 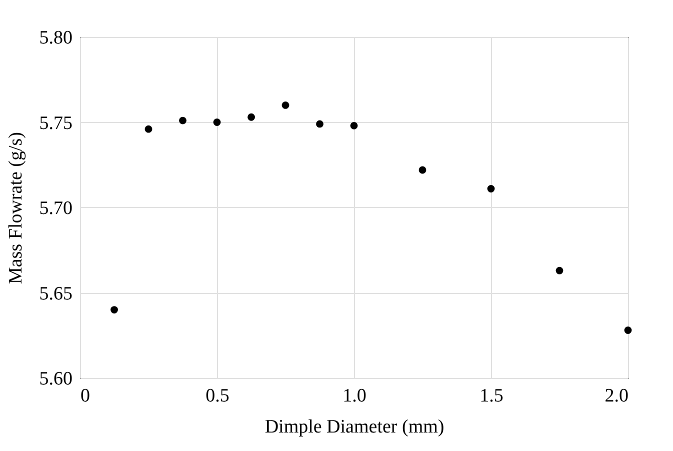 What do you see at coordinates (55, 123) in the screenshot?
I see `y-tick-label: 5.75` at bounding box center [55, 123].